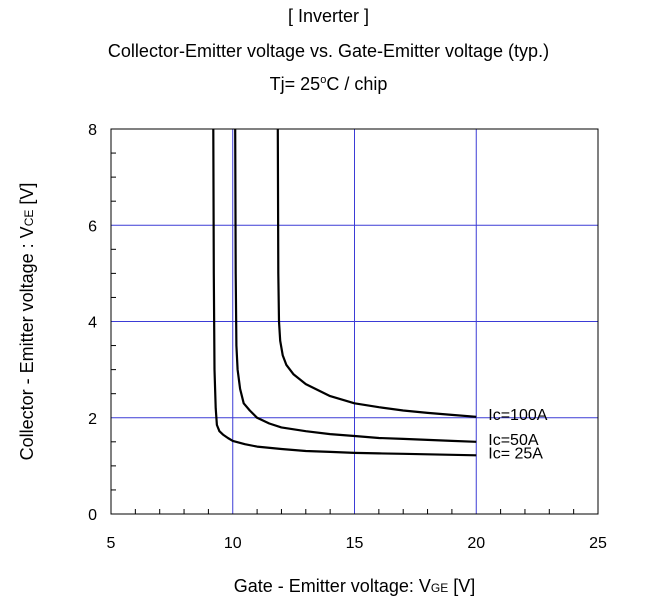 The image size is (657, 604). I want to click on y-axis-title-sub: CE, so click(29, 218).